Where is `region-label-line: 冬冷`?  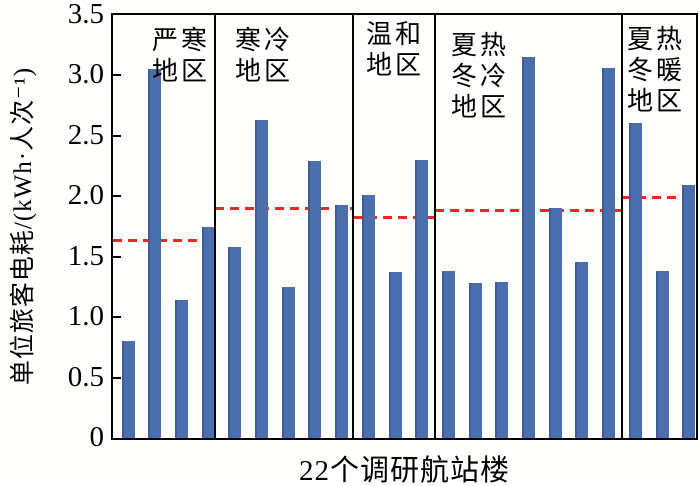
region-label-line: 冬冷 is located at coordinates (480, 76).